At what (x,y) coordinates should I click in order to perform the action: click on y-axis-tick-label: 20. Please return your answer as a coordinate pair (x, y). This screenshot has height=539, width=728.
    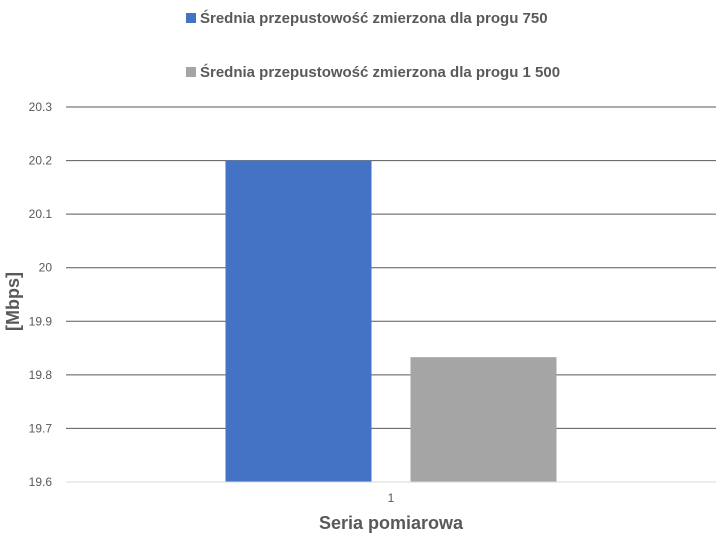
    Looking at the image, I should click on (46, 268).